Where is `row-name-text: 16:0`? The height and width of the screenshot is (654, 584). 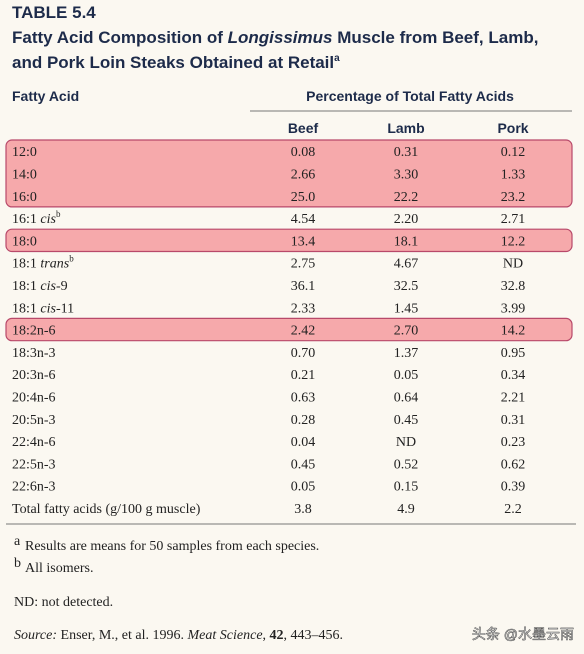
row-name-text: 16:0 is located at coordinates (24, 197).